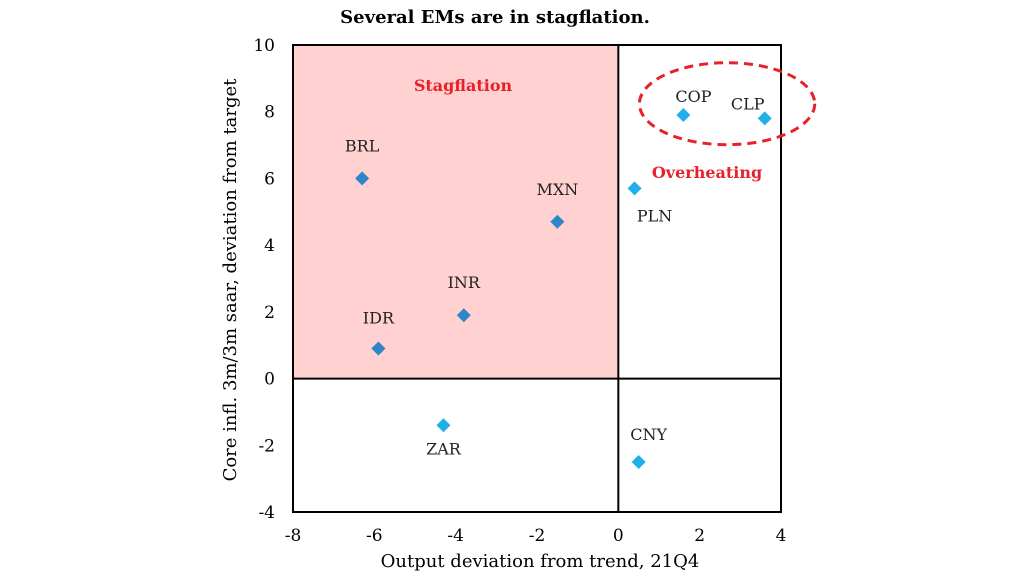  What do you see at coordinates (618, 536) in the screenshot?
I see `x-tick-label: 0` at bounding box center [618, 536].